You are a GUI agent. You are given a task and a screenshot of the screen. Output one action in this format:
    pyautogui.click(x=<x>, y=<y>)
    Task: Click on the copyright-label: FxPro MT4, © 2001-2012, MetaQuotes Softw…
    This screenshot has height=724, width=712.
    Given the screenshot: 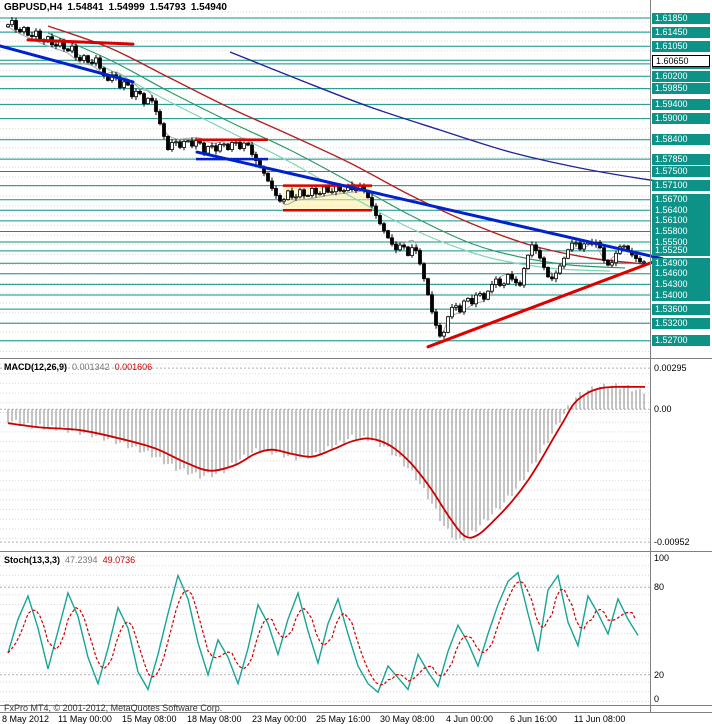 What is the action you would take?
    pyautogui.click(x=113, y=708)
    